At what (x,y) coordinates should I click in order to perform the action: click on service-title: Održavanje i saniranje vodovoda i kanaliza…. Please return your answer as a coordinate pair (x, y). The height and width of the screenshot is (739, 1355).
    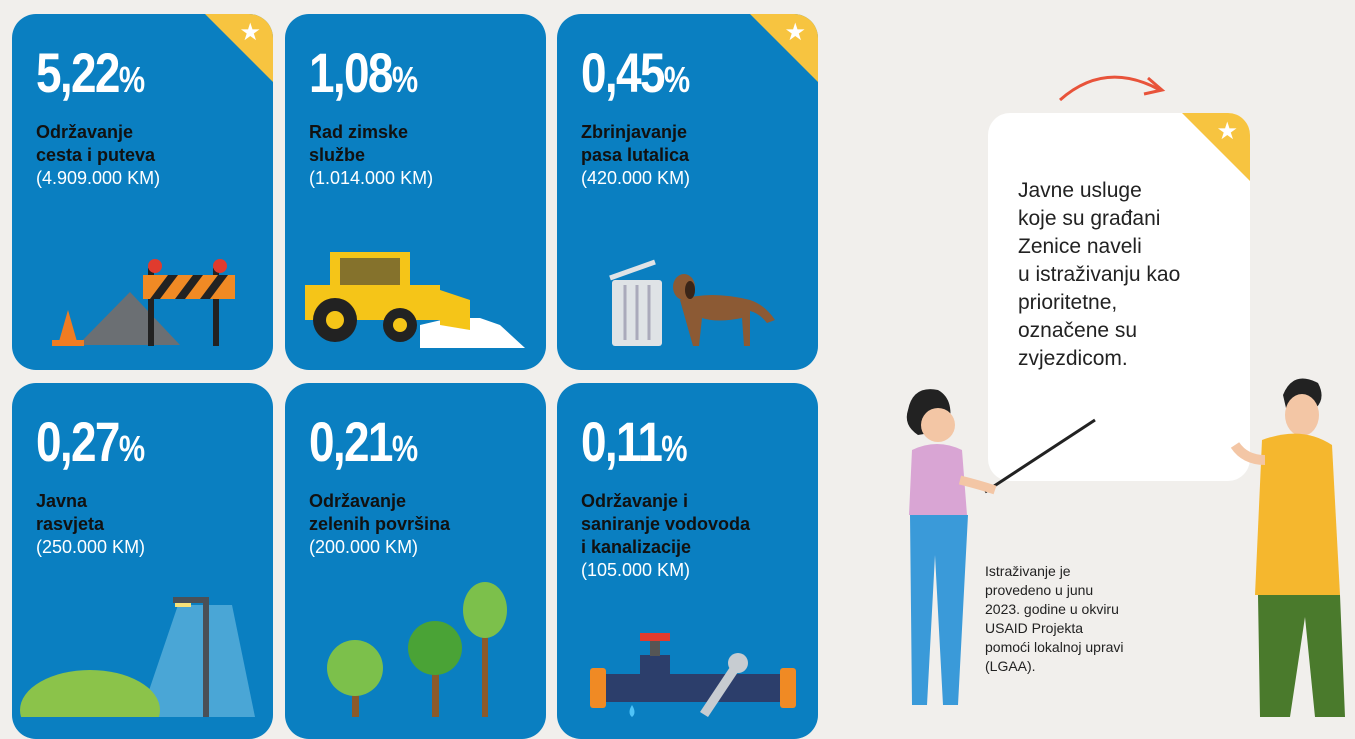
    Looking at the image, I should click on (665, 536).